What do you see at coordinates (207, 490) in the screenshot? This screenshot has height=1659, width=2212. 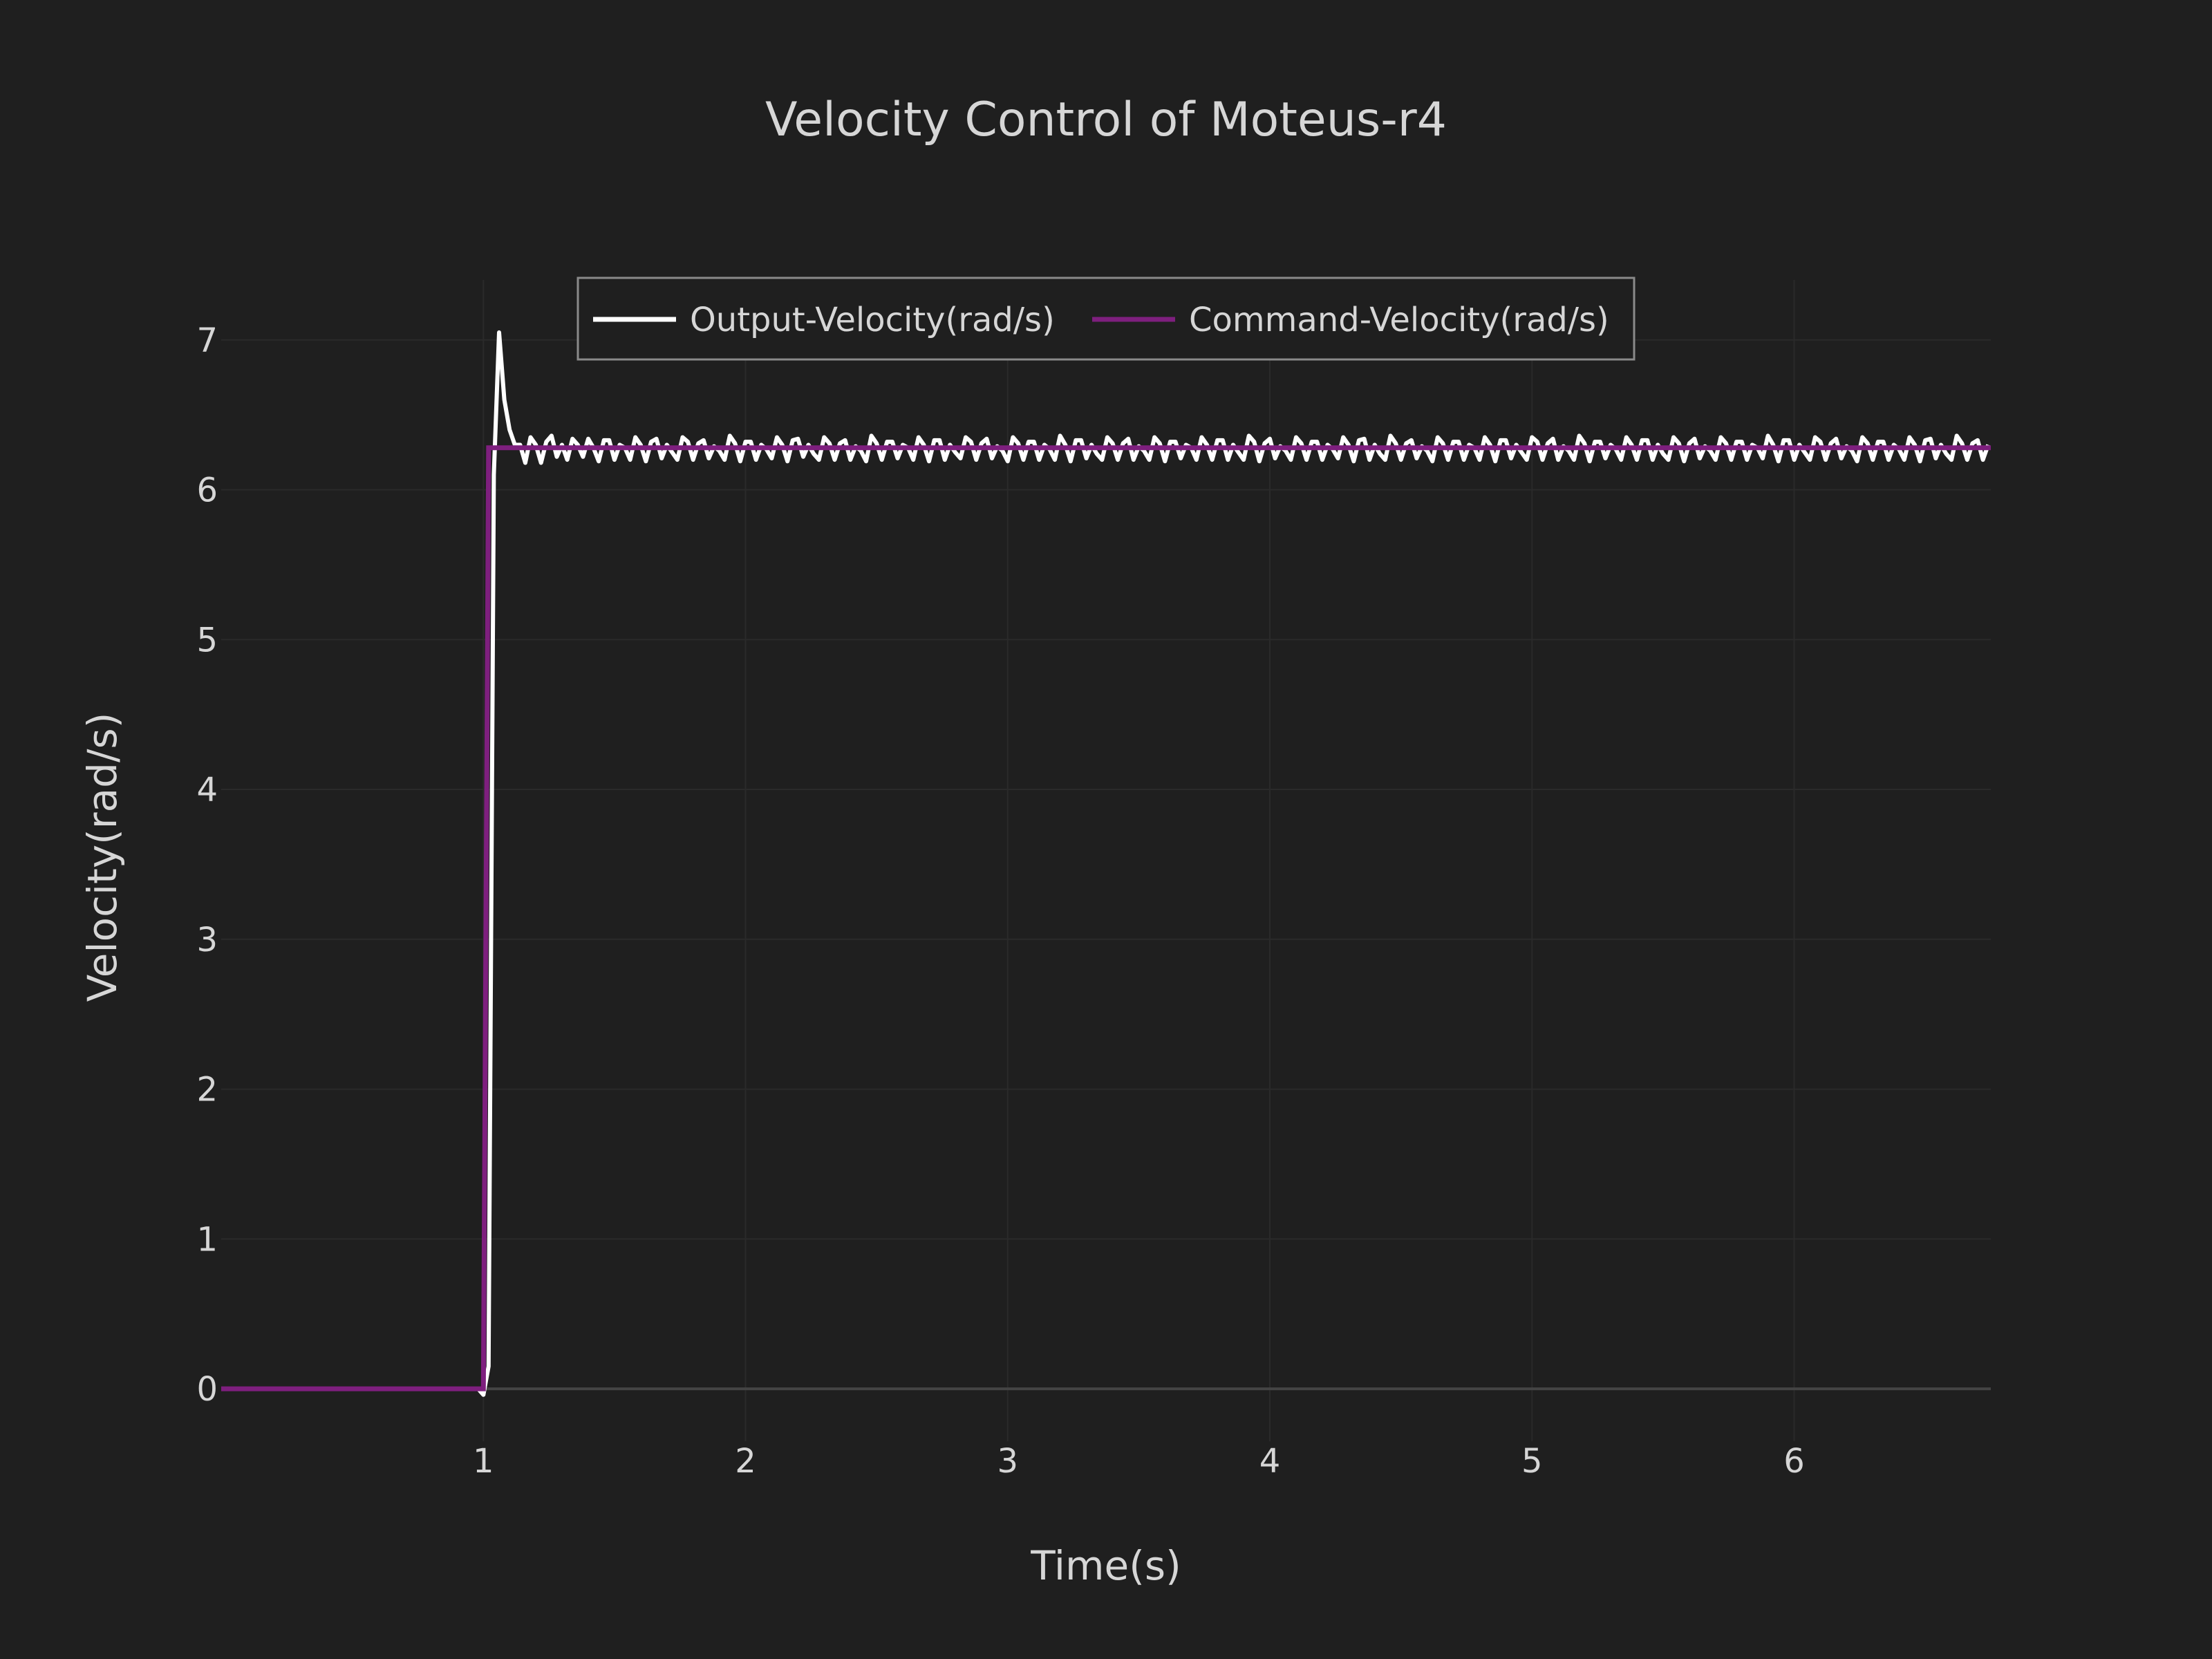 I see `y-tick-label: 6` at bounding box center [207, 490].